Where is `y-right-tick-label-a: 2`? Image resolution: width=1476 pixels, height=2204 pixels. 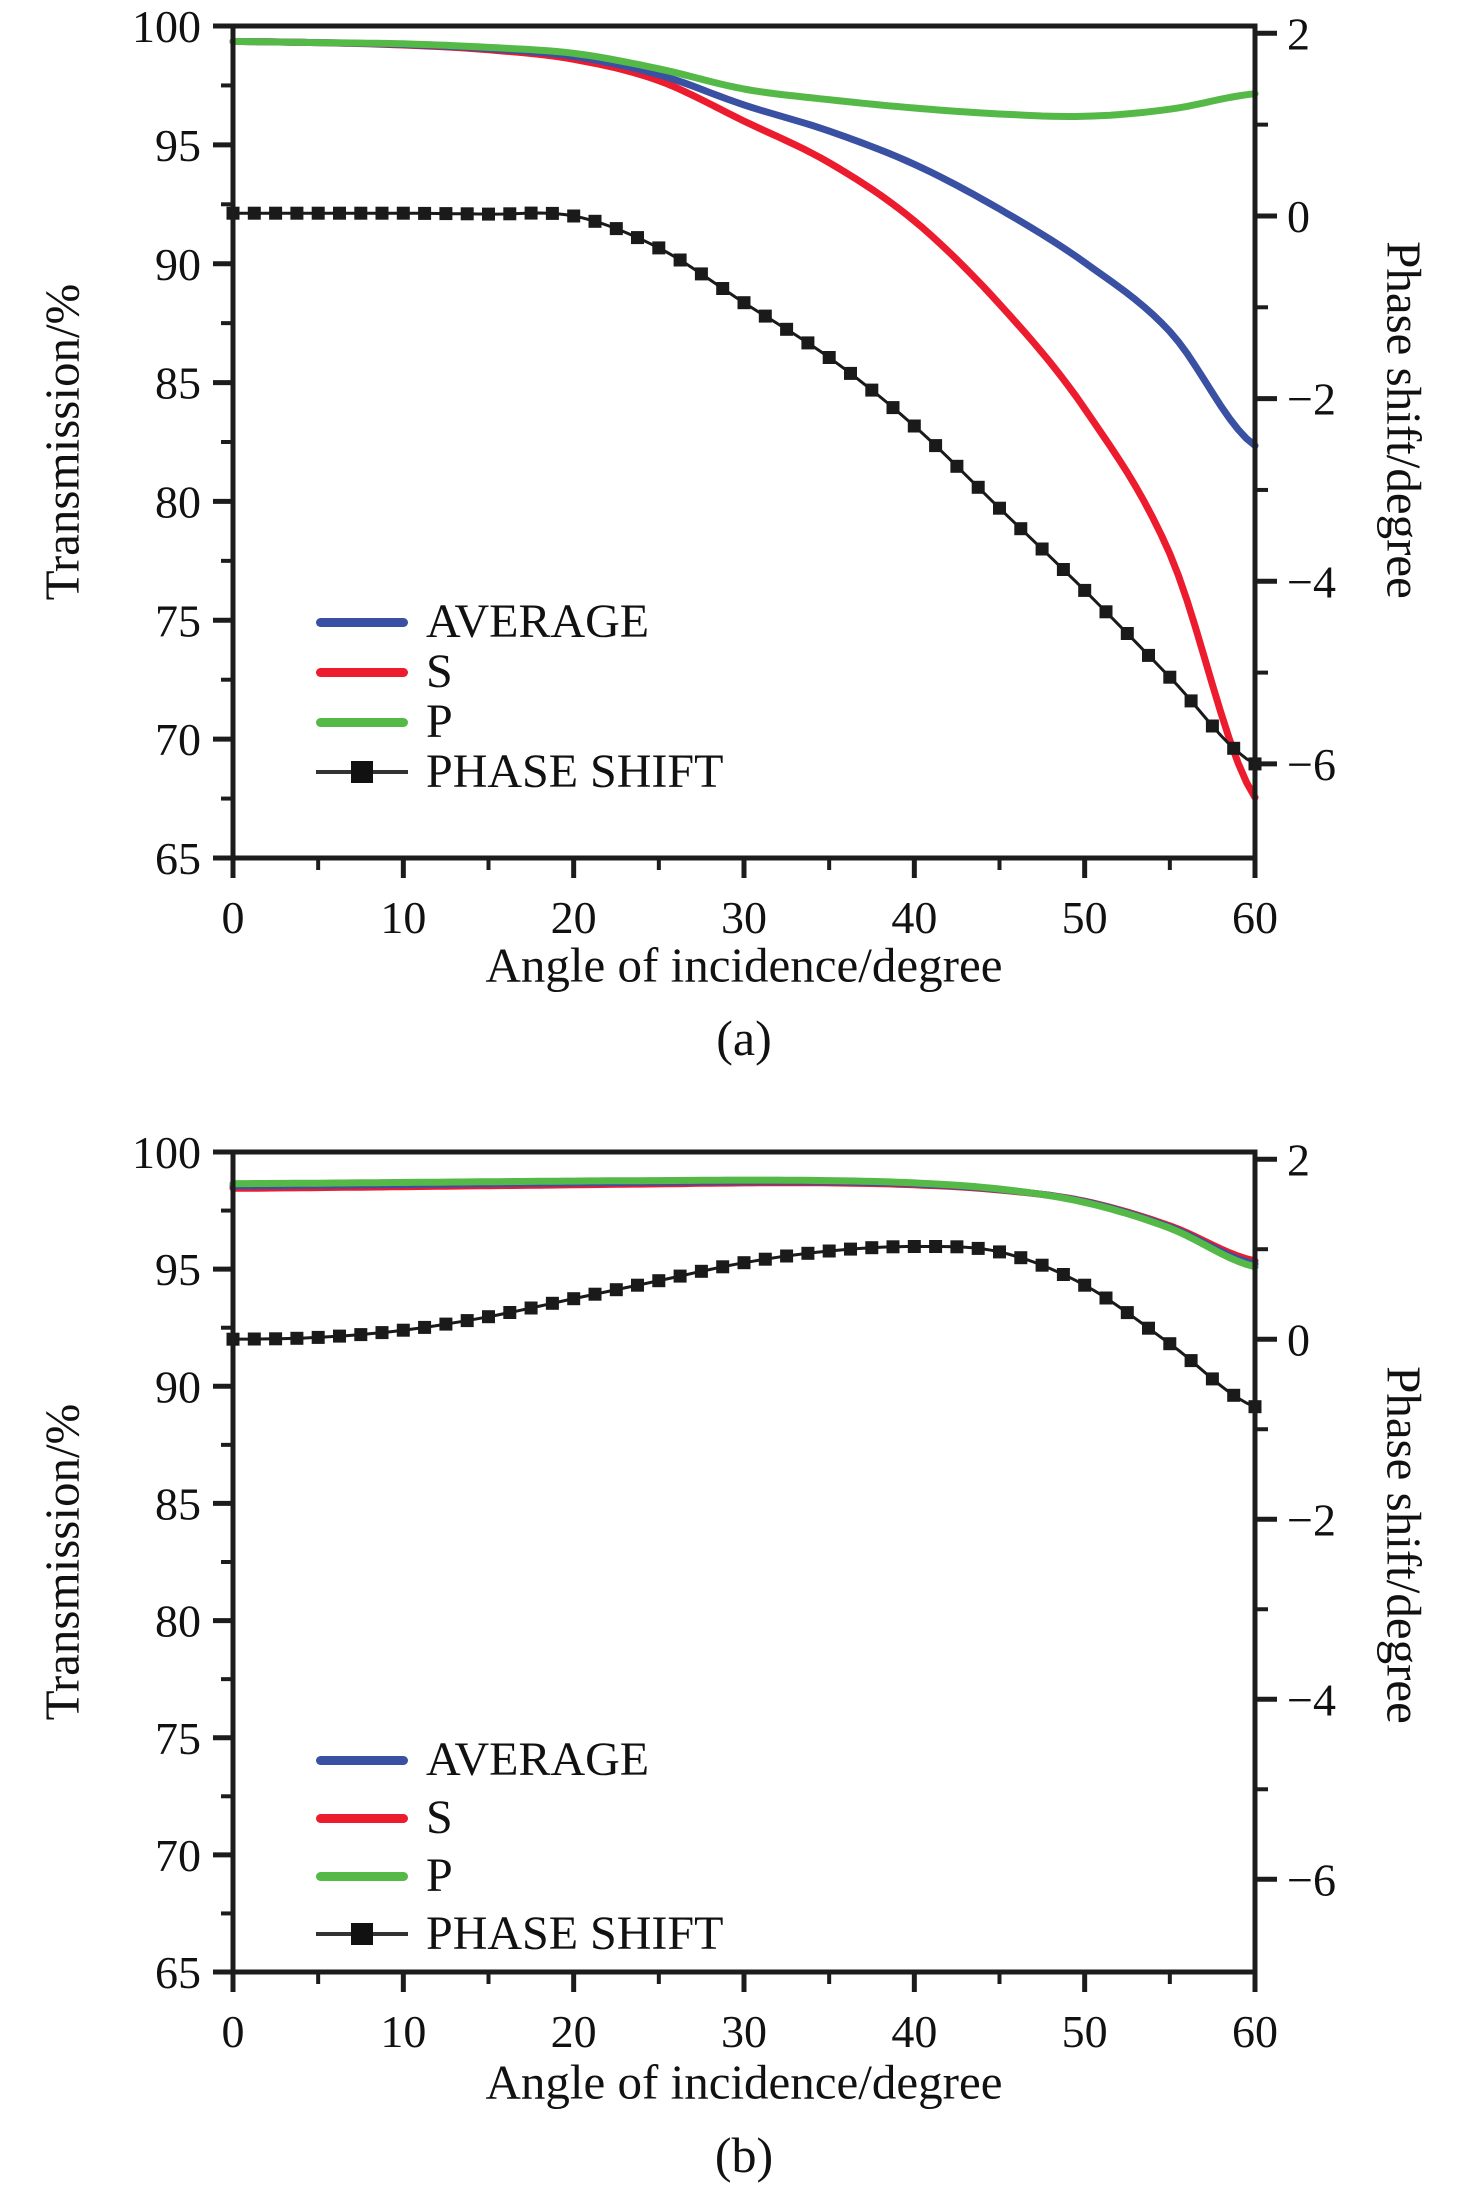 y-right-tick-label-a: 2 is located at coordinates (1298, 33).